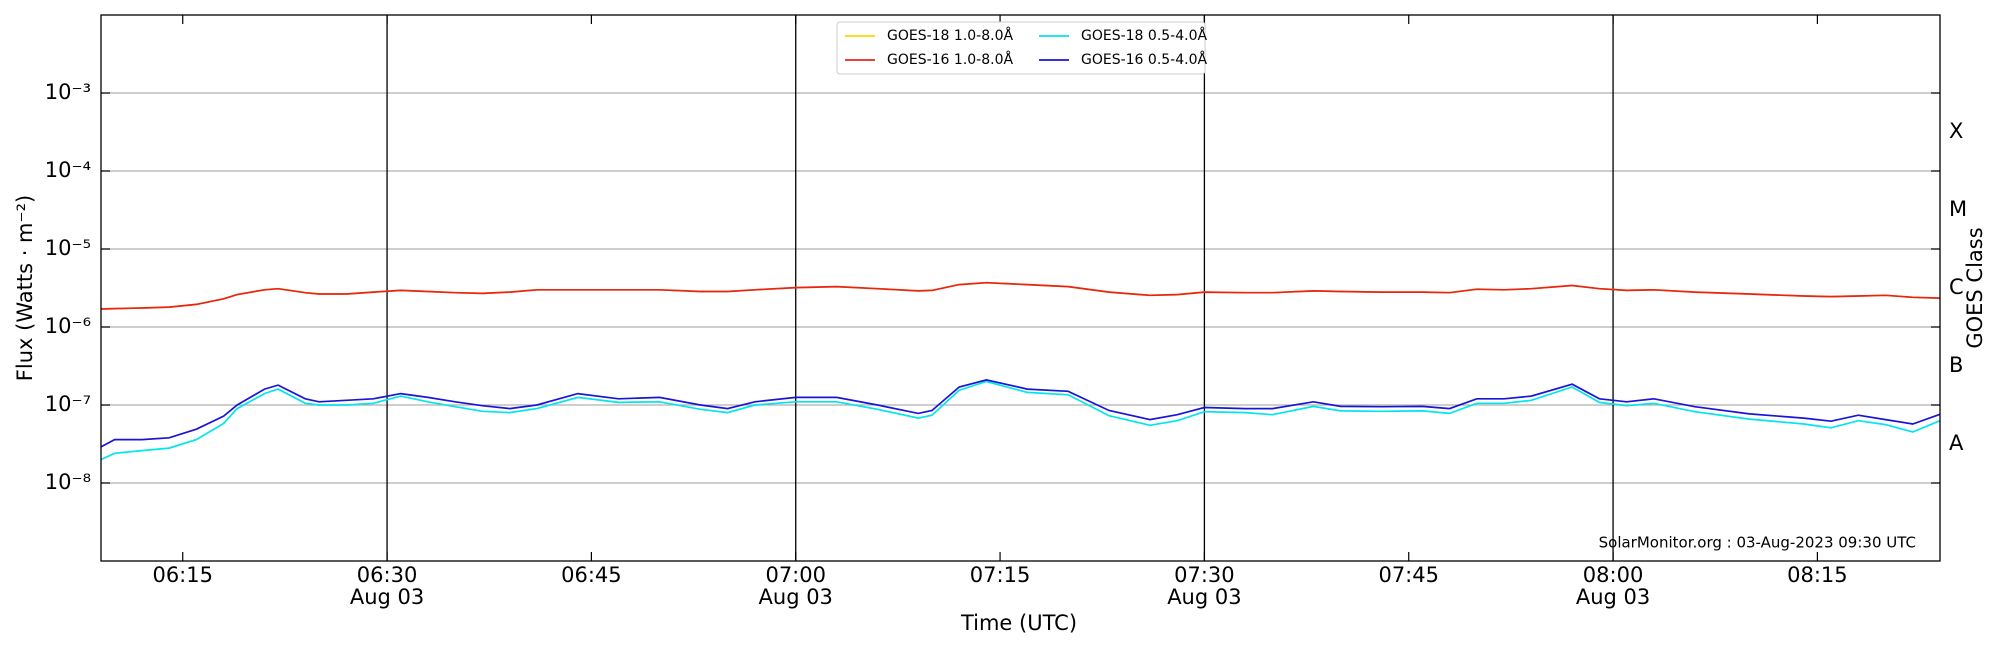 This screenshot has height=654, width=2000. I want to click on y-tick-label: 10⁻⁴, so click(68, 170).